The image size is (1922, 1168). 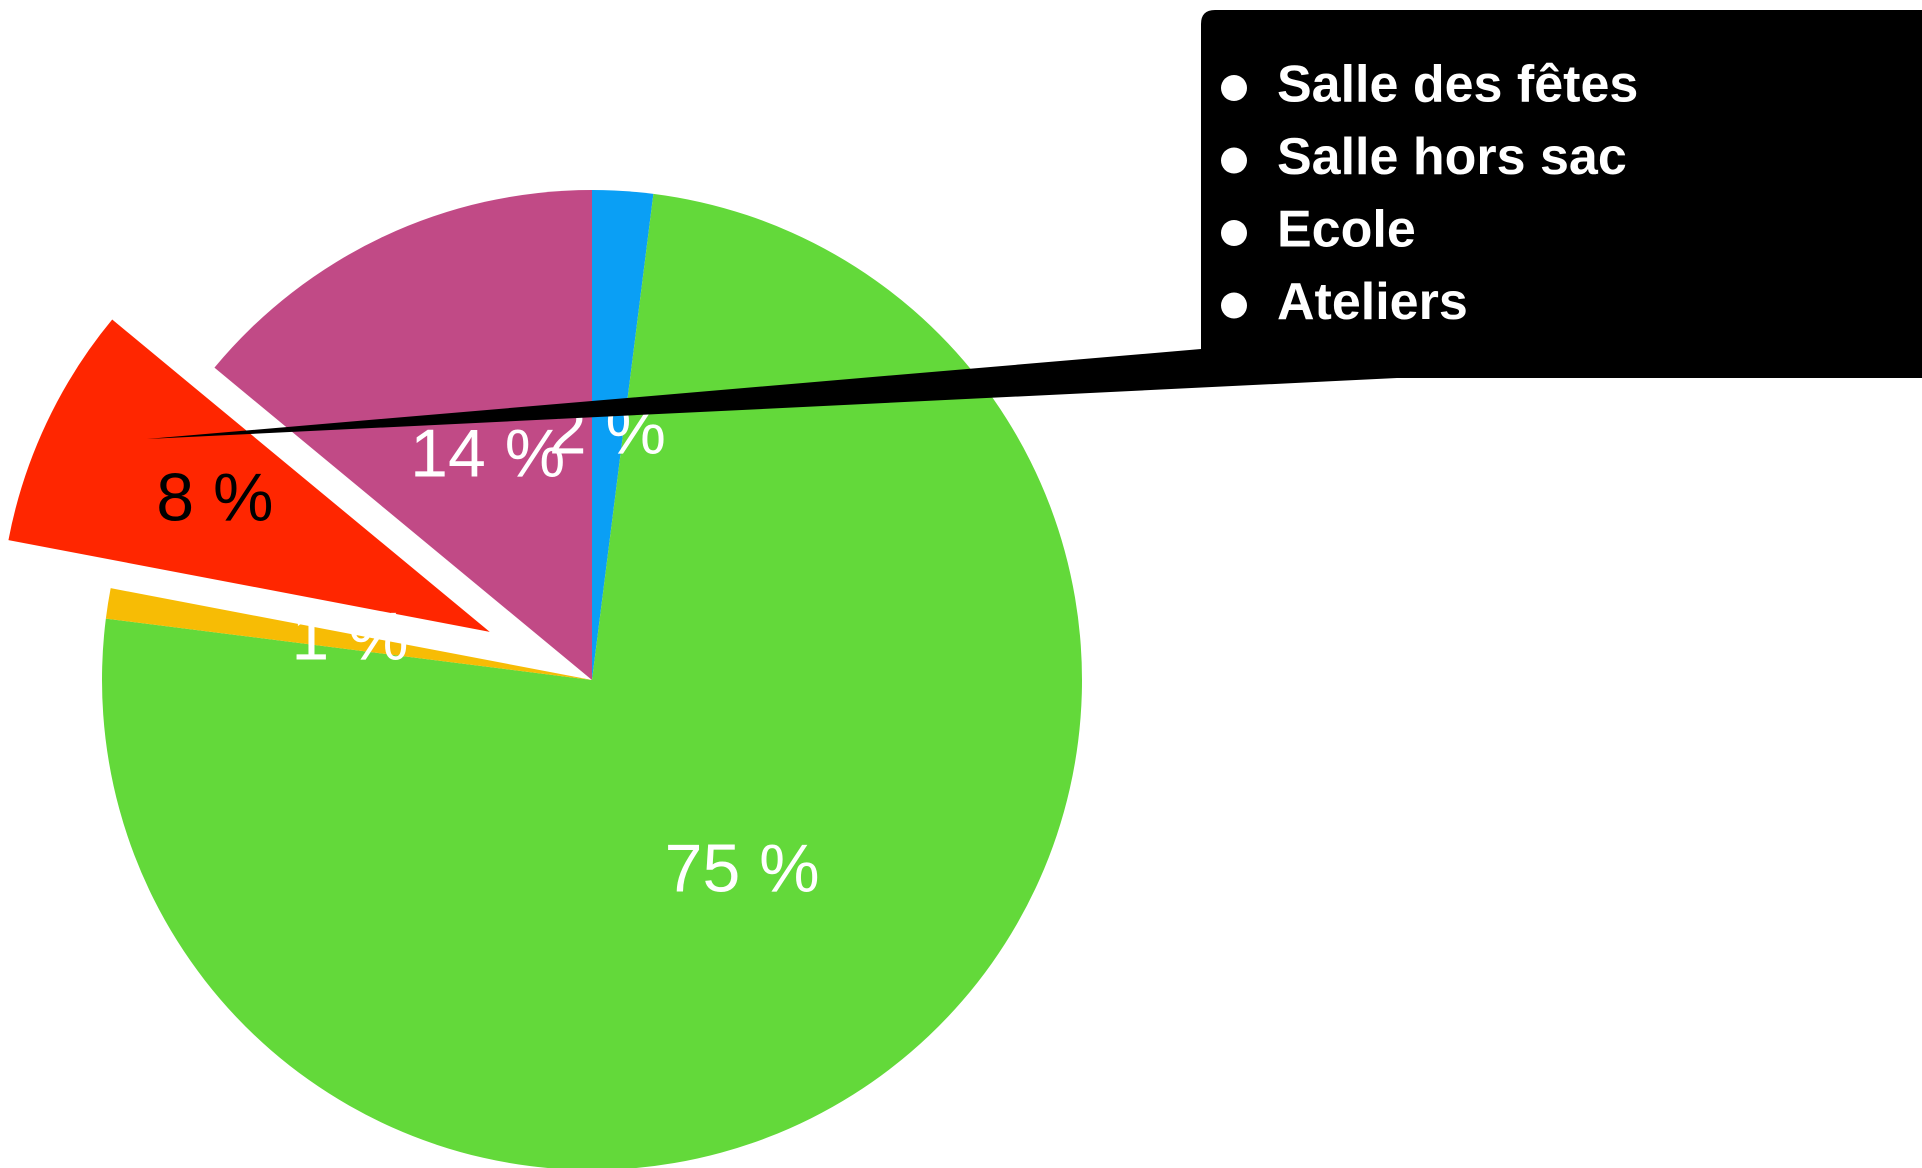 I want to click on legend-label: Ecole, so click(x=1346, y=230).